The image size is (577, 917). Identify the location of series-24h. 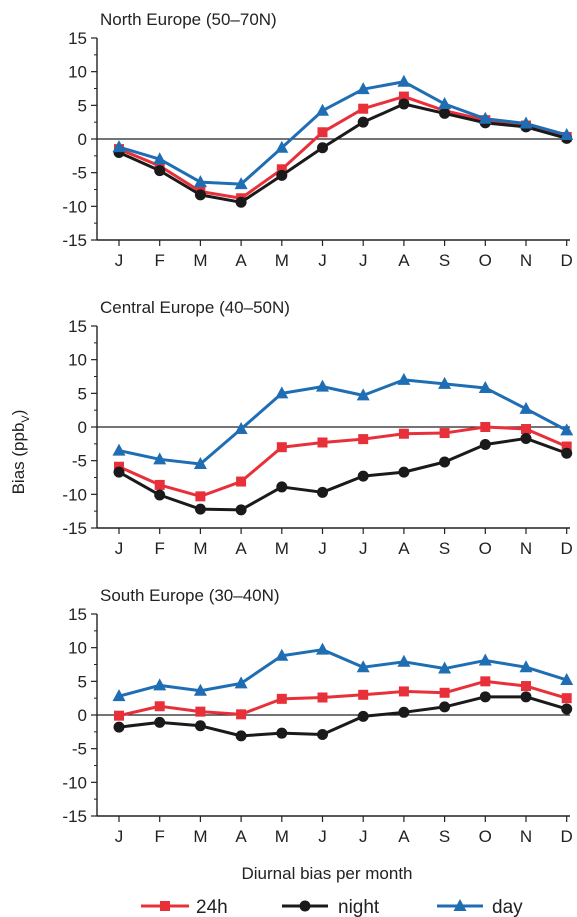
(343, 147).